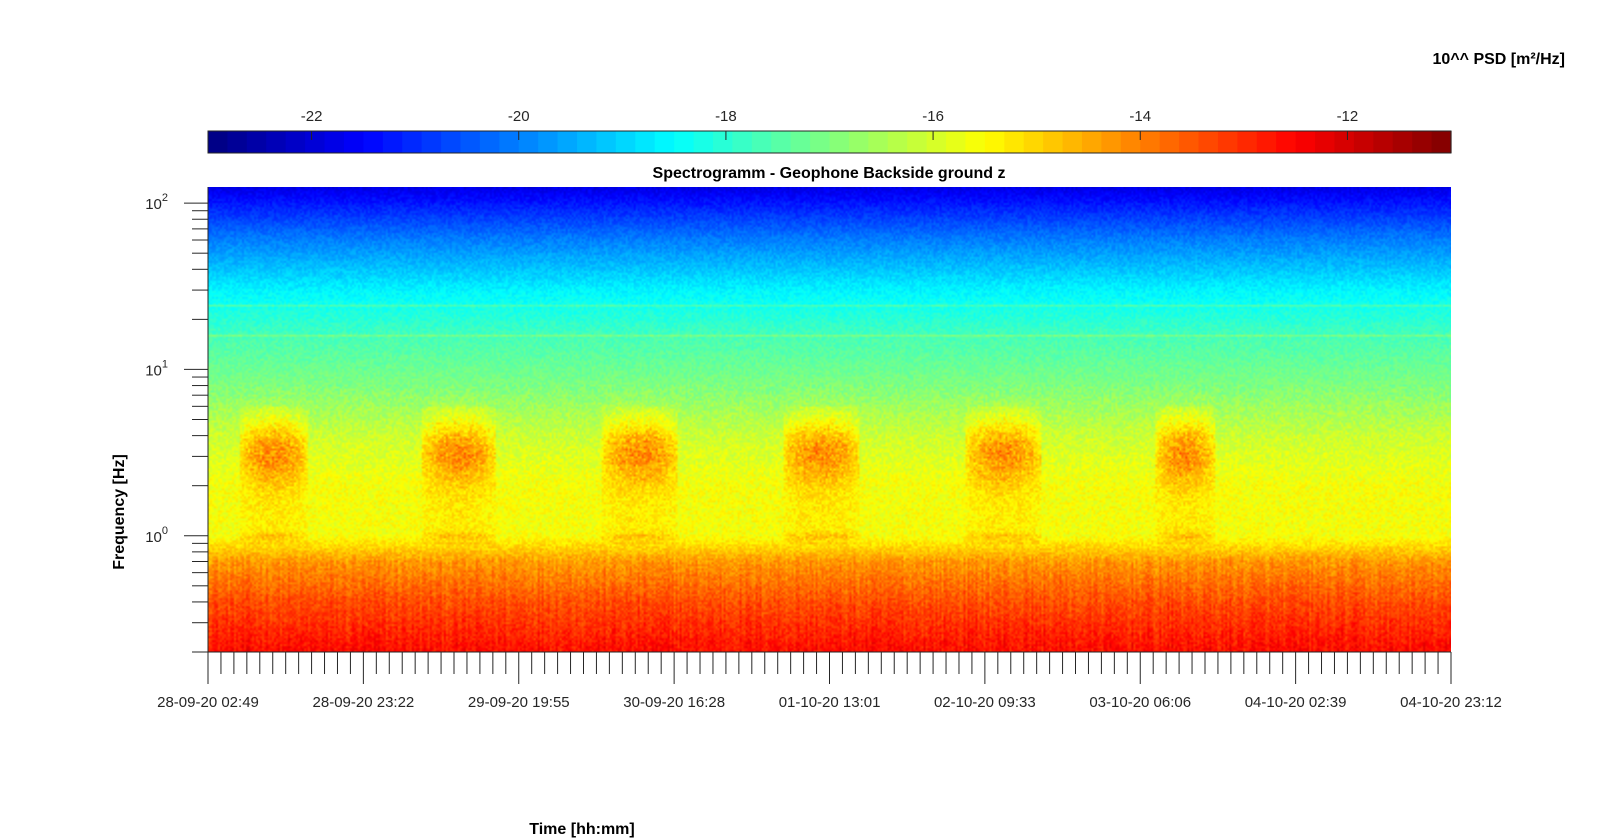  What do you see at coordinates (208, 702) in the screenshot?
I see `x-tick-label: 28-09-20 02:49` at bounding box center [208, 702].